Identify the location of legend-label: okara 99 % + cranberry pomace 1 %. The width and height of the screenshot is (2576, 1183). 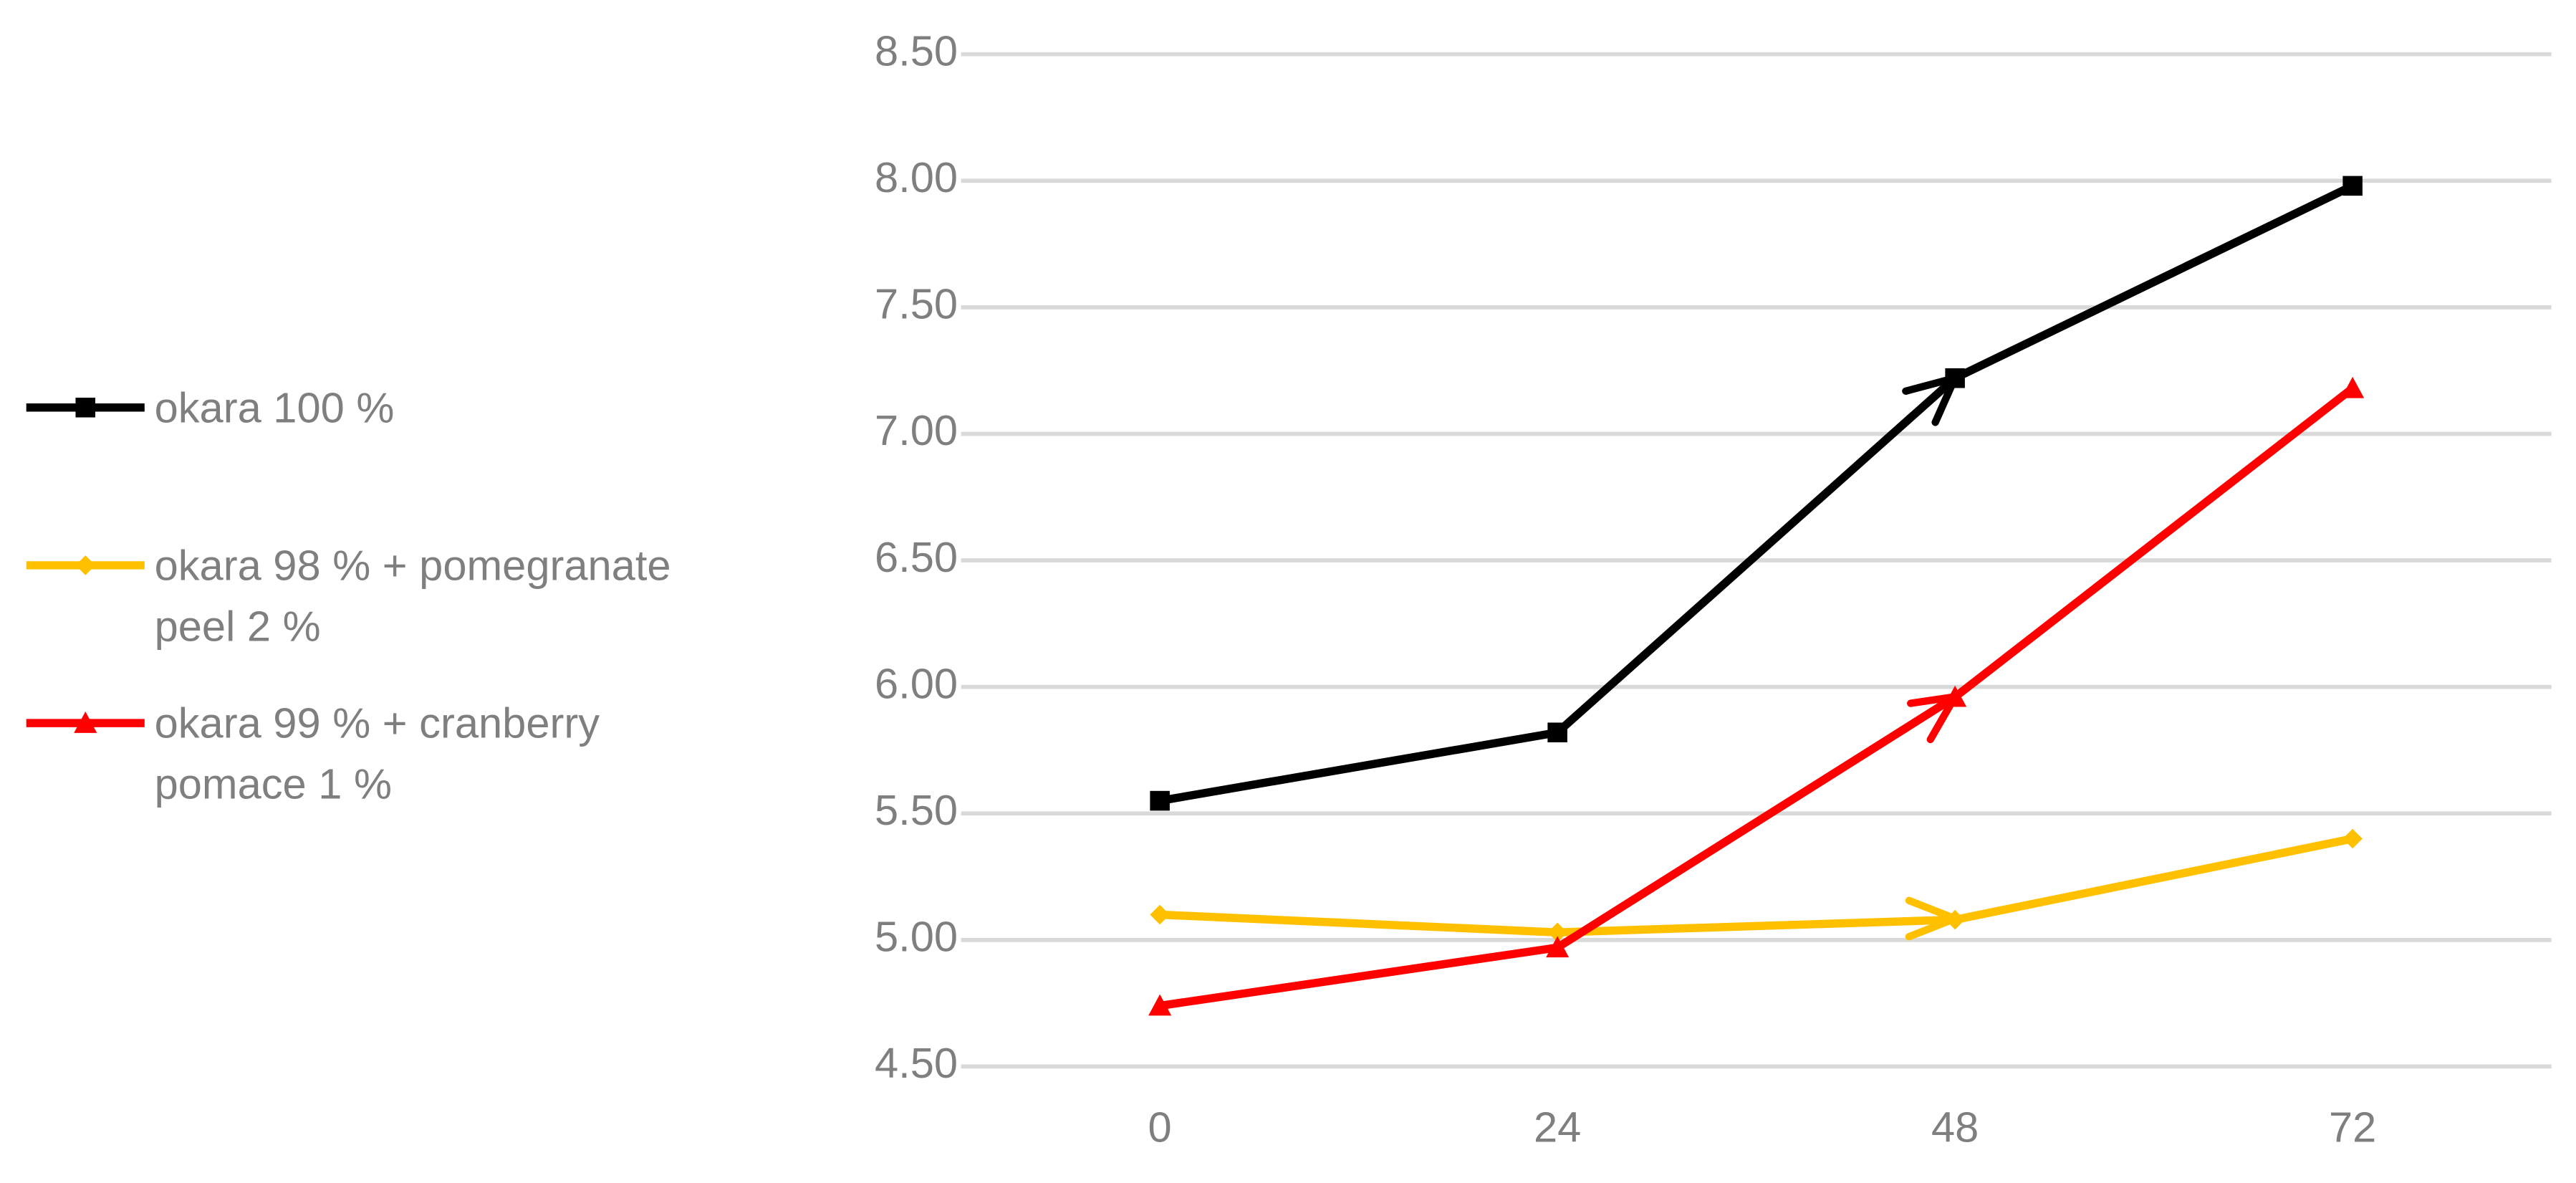
(377, 753).